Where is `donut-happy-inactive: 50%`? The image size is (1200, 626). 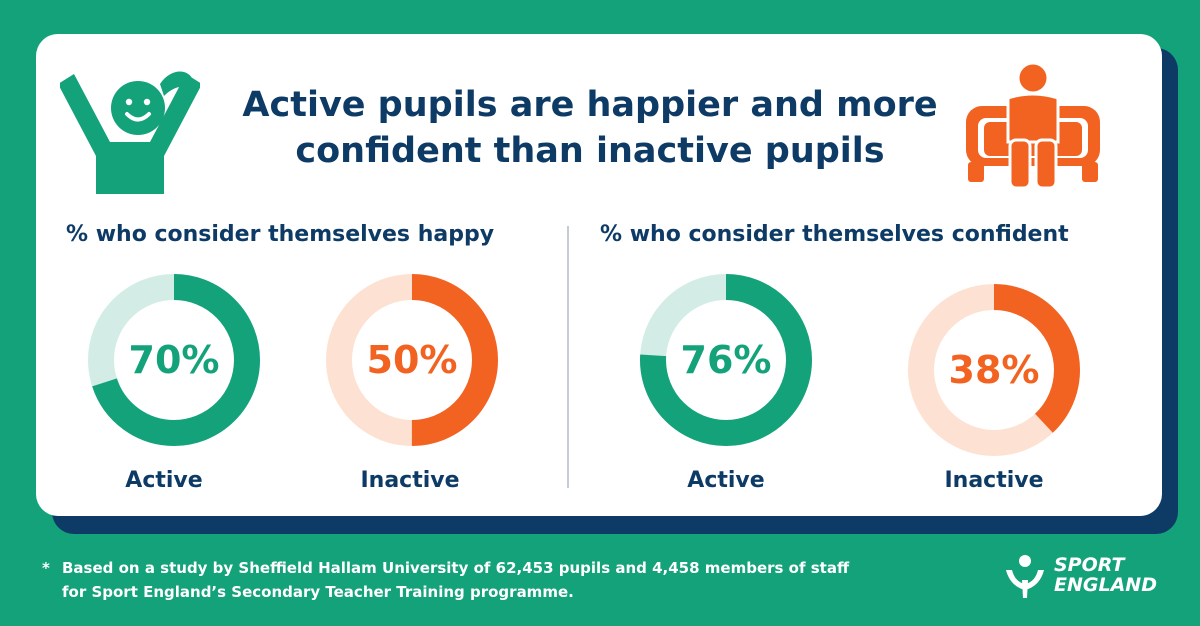
donut-happy-inactive: 50% is located at coordinates (412, 360).